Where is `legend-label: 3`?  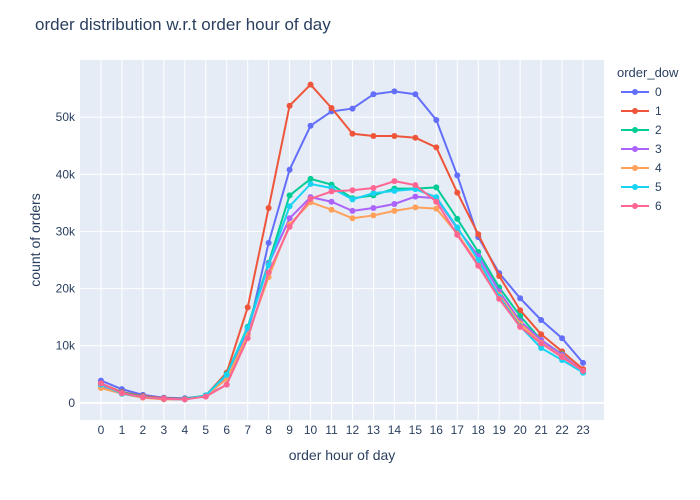
legend-label: 3 is located at coordinates (658, 149).